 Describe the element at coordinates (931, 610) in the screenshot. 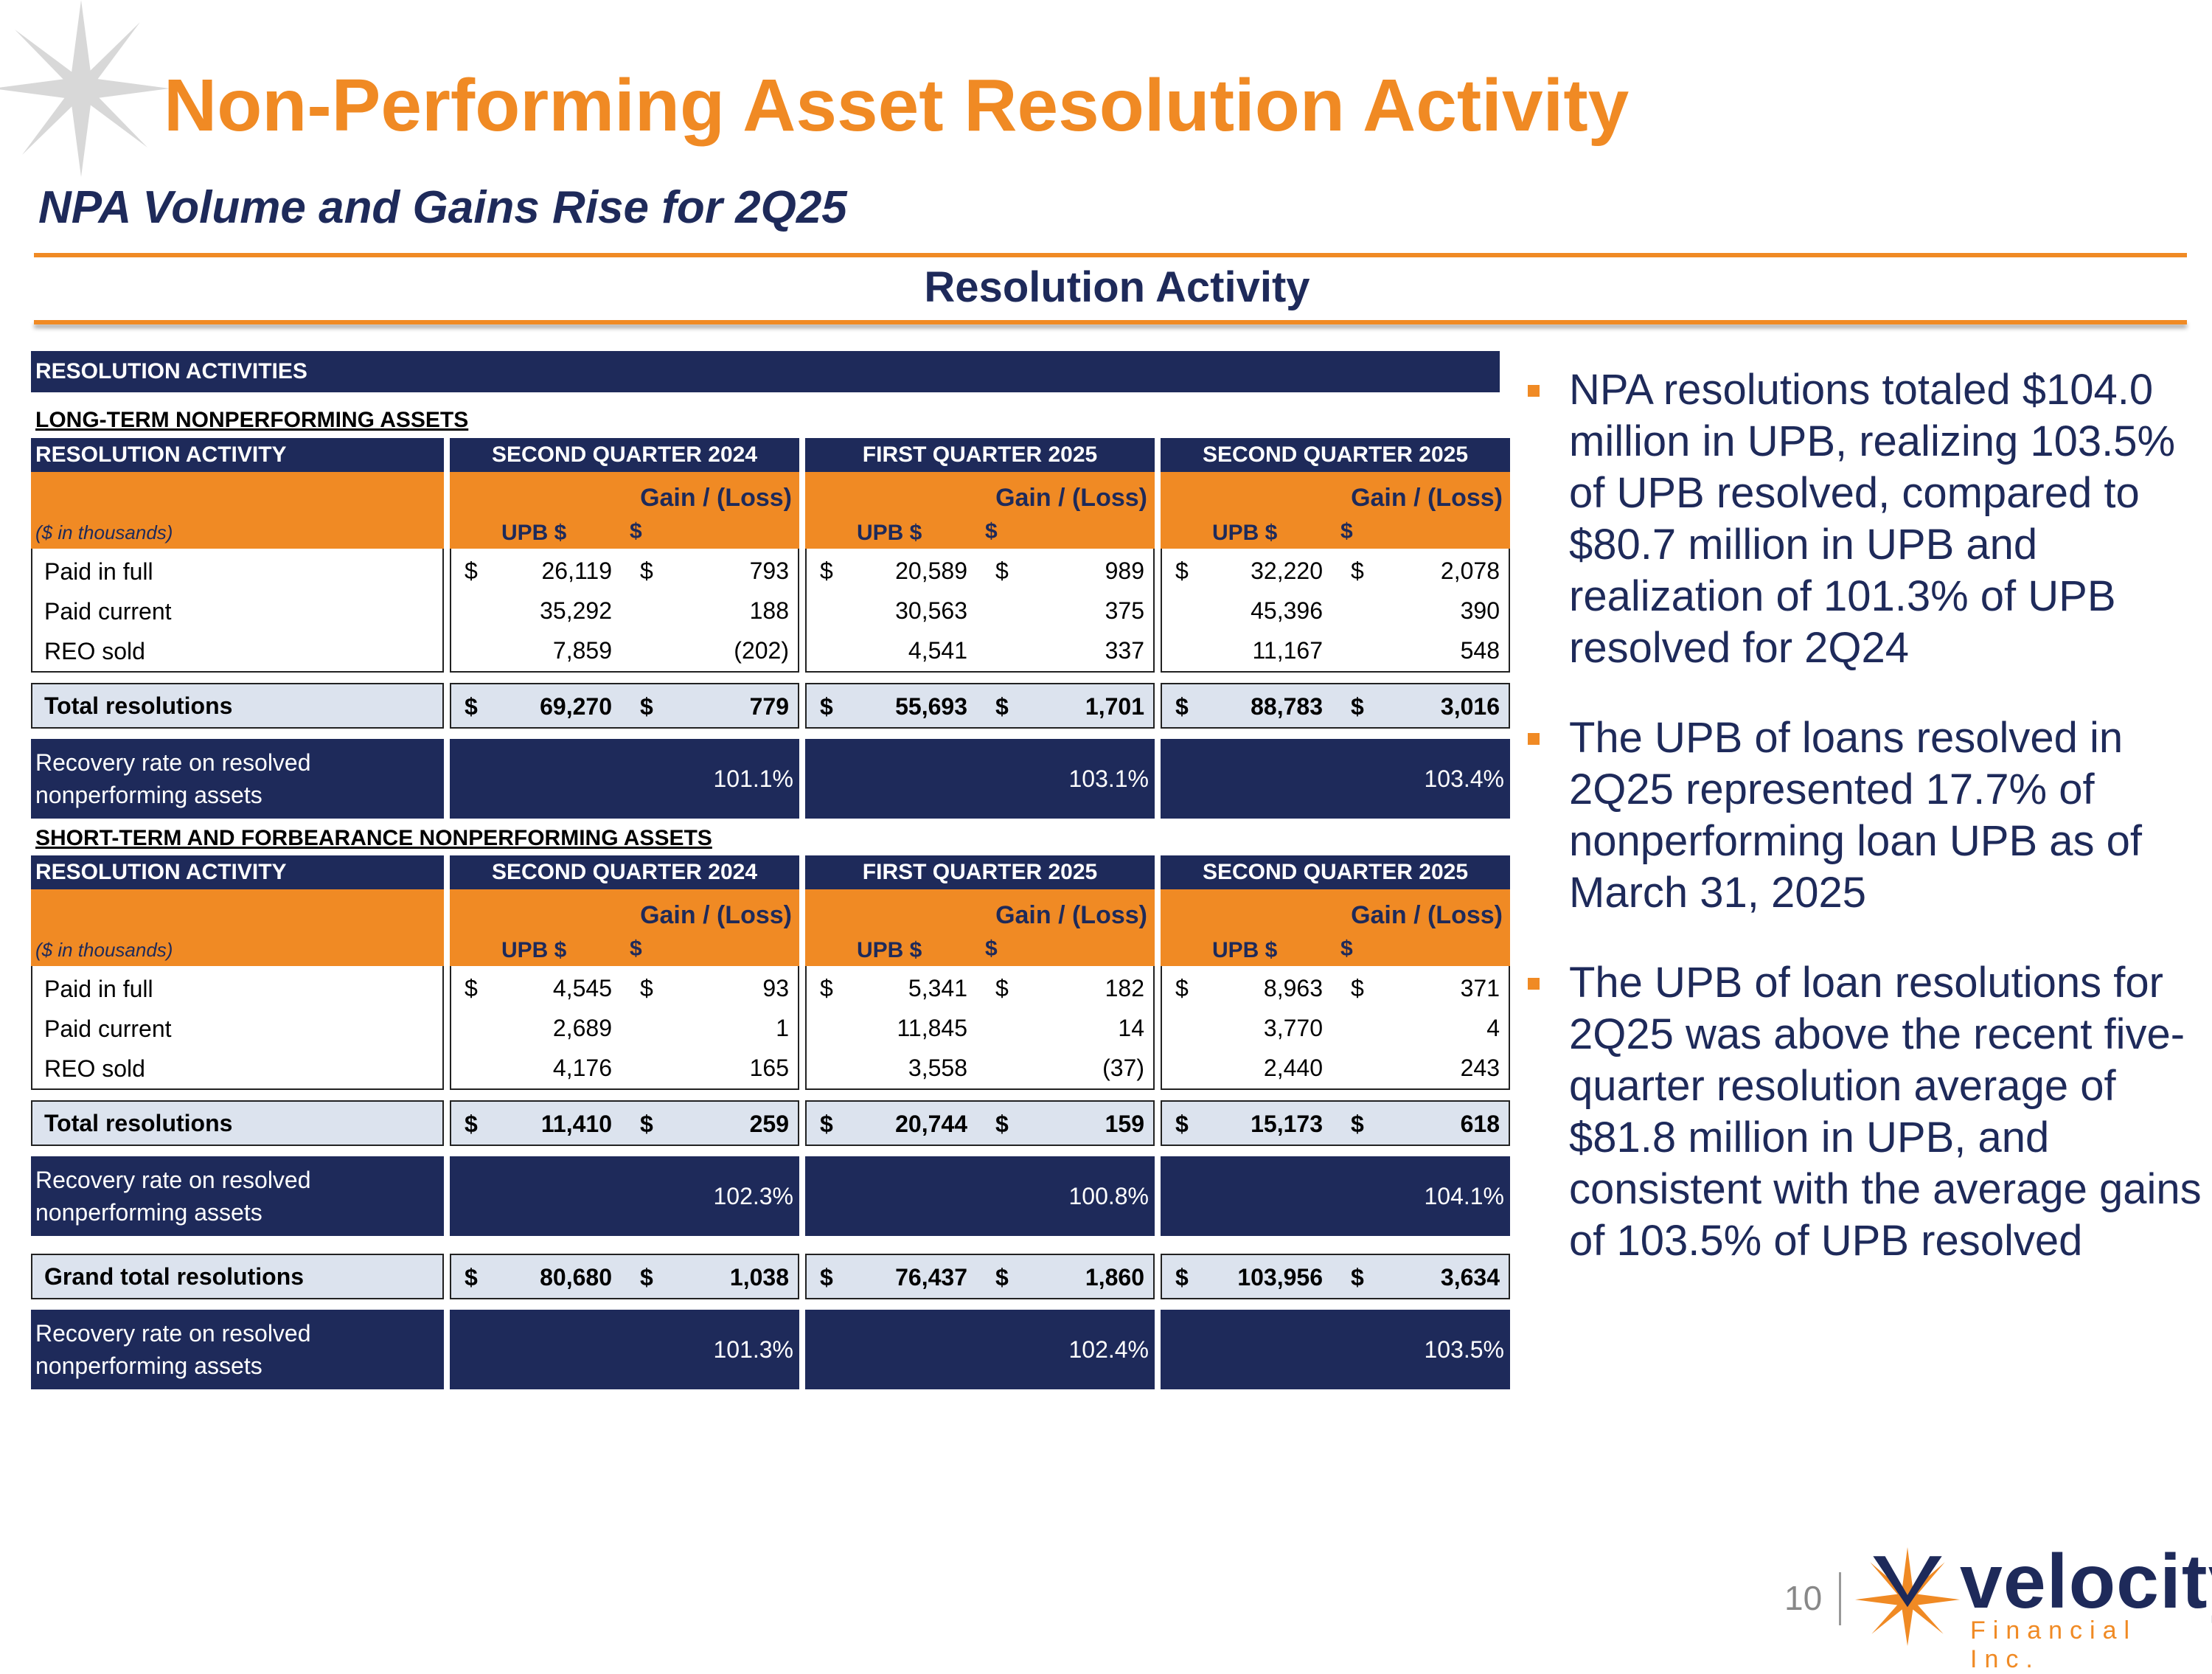

I see `upb-value: 30,563` at that location.